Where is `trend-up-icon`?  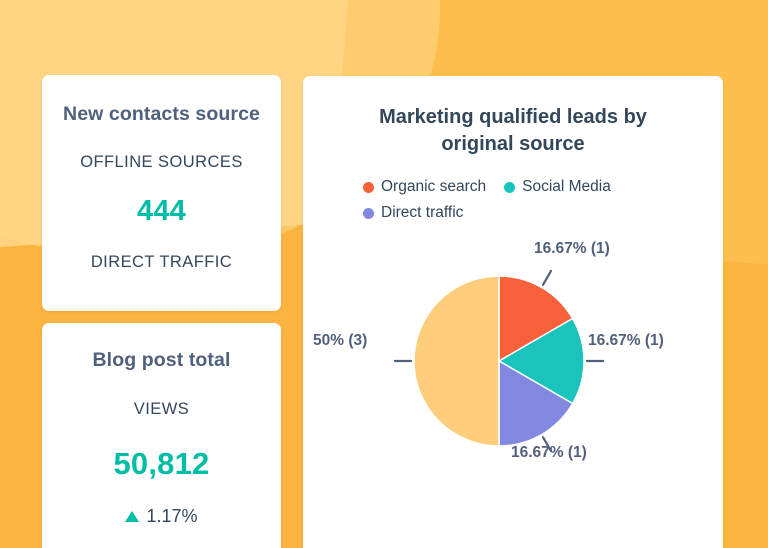 trend-up-icon is located at coordinates (132, 516).